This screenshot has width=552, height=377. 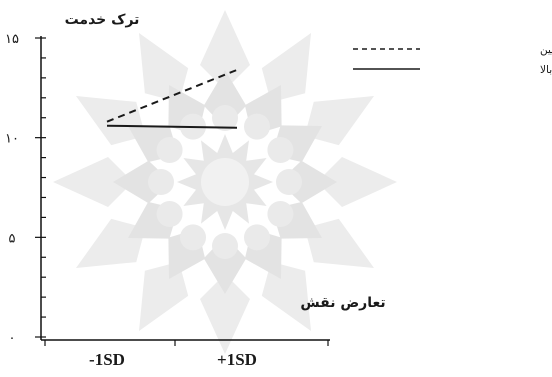 What do you see at coordinates (102, 20) in the screenshot?
I see `y-axis-title: ترک خدمت` at bounding box center [102, 20].